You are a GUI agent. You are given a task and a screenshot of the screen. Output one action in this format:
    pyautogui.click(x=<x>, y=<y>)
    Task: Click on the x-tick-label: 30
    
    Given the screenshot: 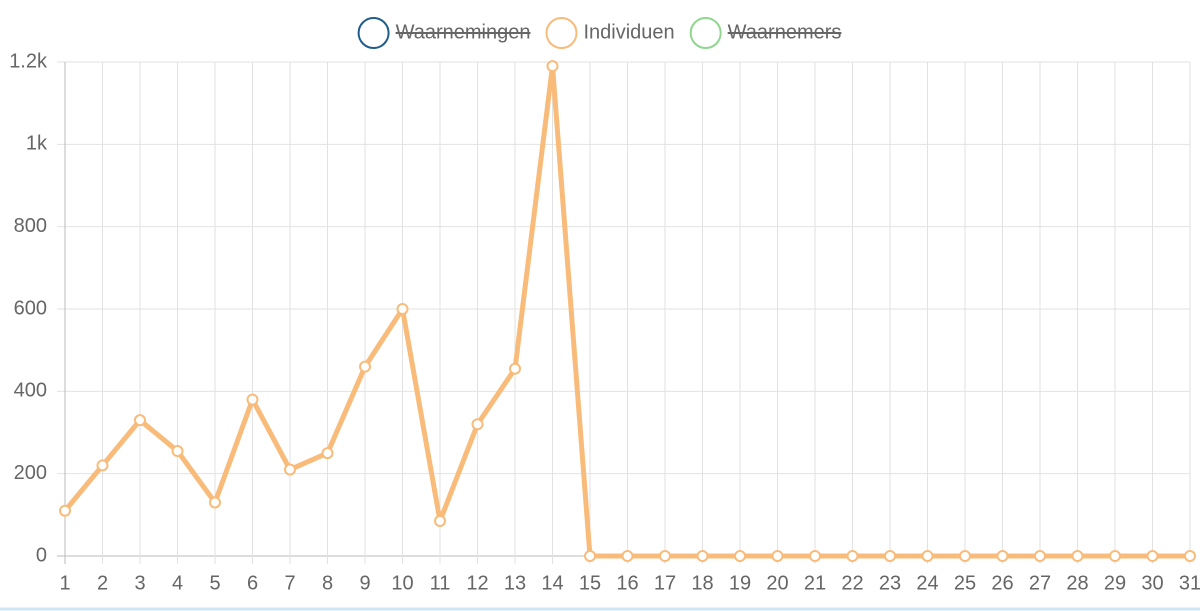 What is the action you would take?
    pyautogui.click(x=1152, y=583)
    